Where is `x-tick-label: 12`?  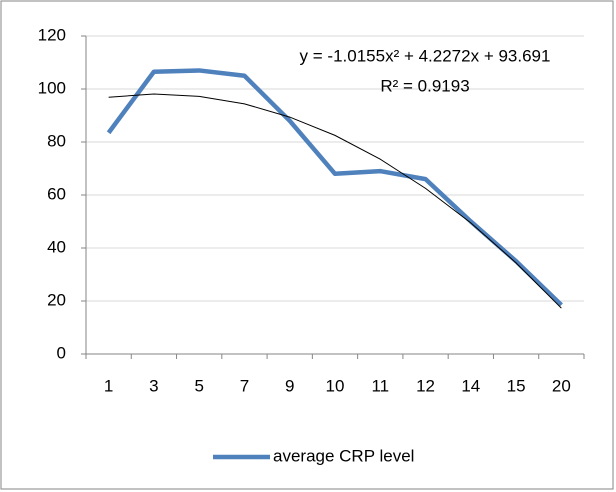 x-tick-label: 12 is located at coordinates (425, 385).